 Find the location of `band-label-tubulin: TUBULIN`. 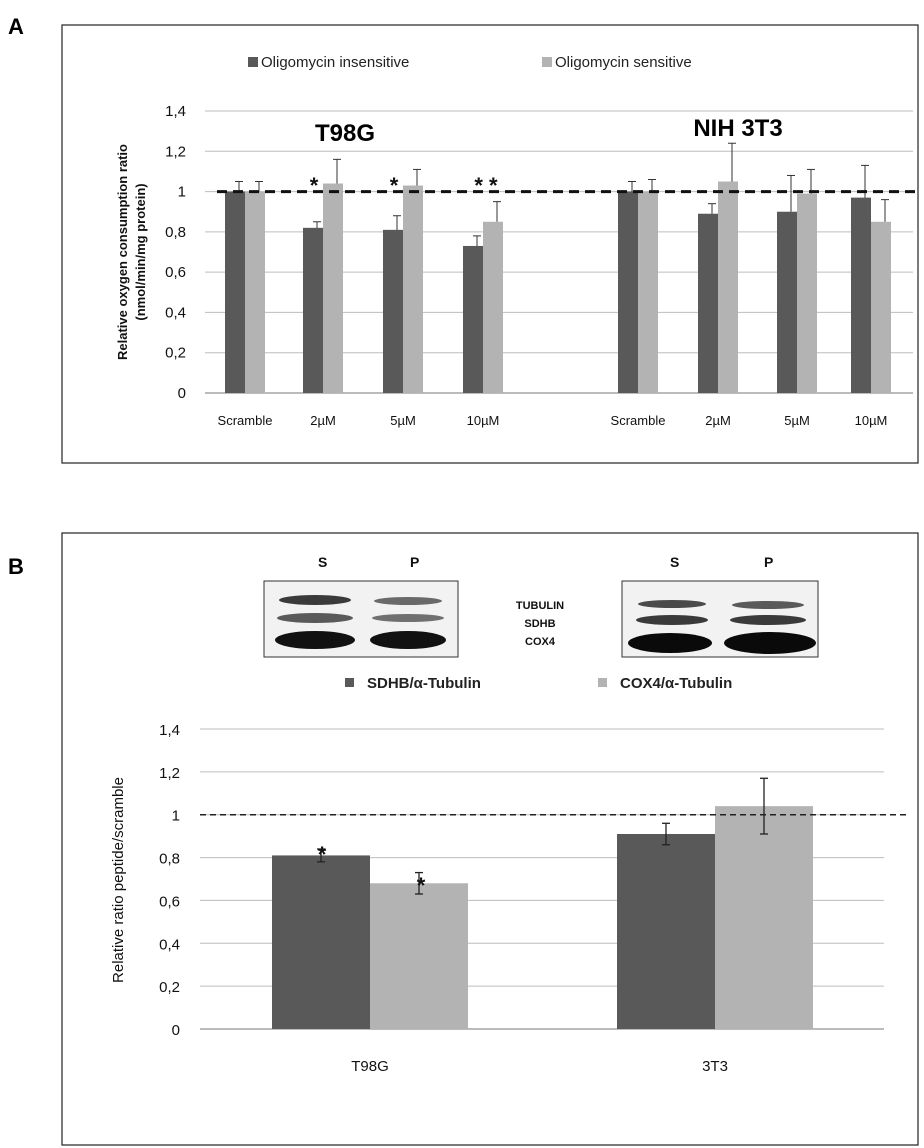

band-label-tubulin: TUBULIN is located at coordinates (540, 606).